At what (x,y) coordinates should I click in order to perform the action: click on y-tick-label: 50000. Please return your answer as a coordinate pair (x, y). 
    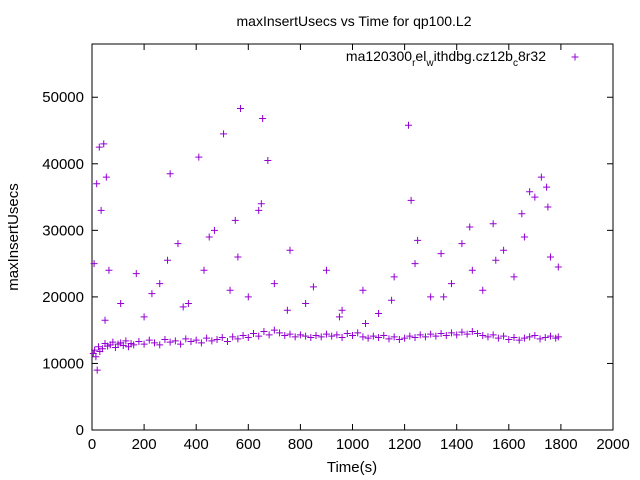
    Looking at the image, I should click on (63, 97).